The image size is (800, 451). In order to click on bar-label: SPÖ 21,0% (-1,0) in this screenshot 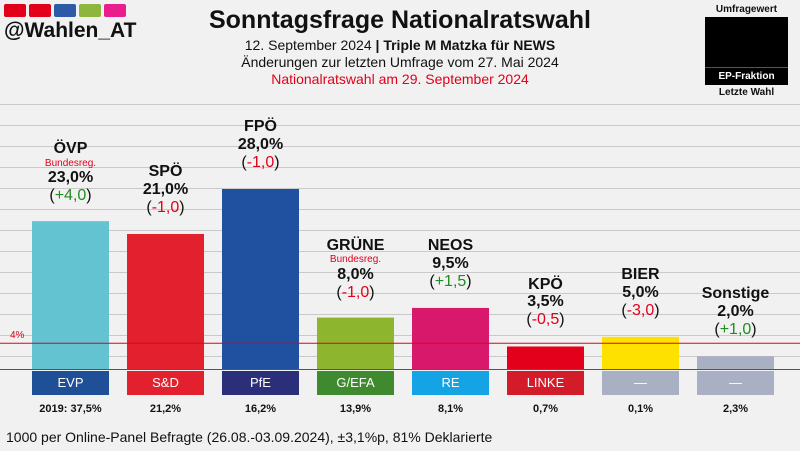, I will do `click(166, 190)`.